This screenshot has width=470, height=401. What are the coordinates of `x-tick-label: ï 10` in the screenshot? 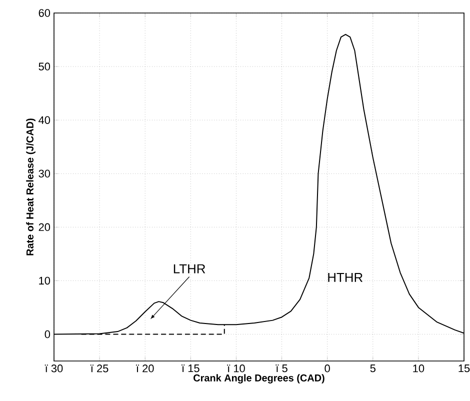 It's located at (236, 368).